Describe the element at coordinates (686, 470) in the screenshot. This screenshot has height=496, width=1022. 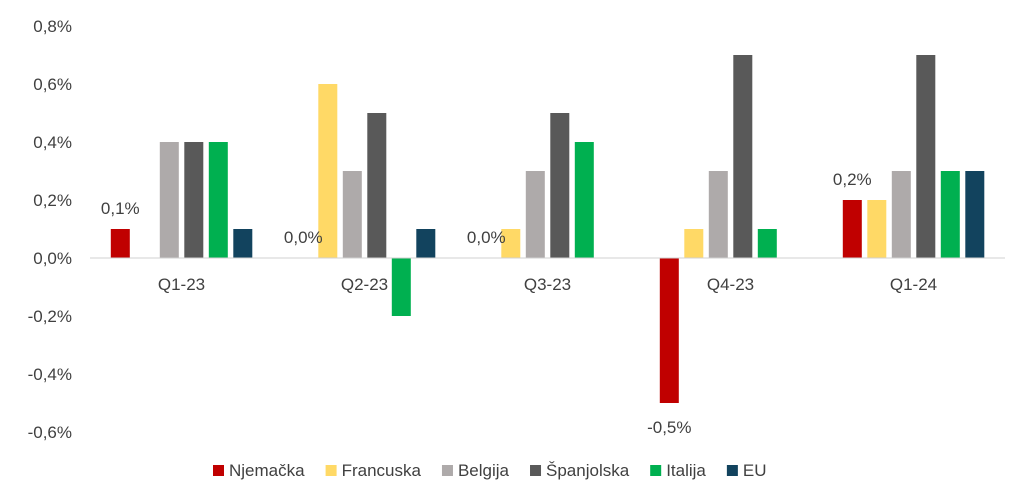
I see `legend-label: Italija` at that location.